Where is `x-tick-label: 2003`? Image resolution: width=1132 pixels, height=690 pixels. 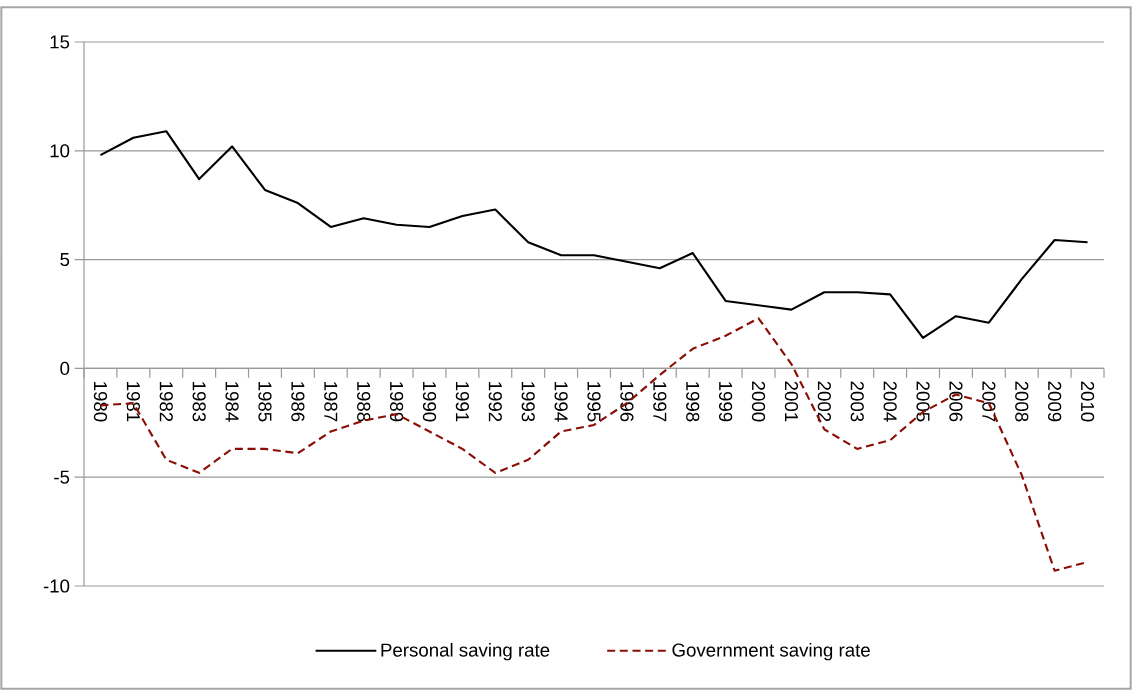
x-tick-label: 2003 is located at coordinates (857, 401).